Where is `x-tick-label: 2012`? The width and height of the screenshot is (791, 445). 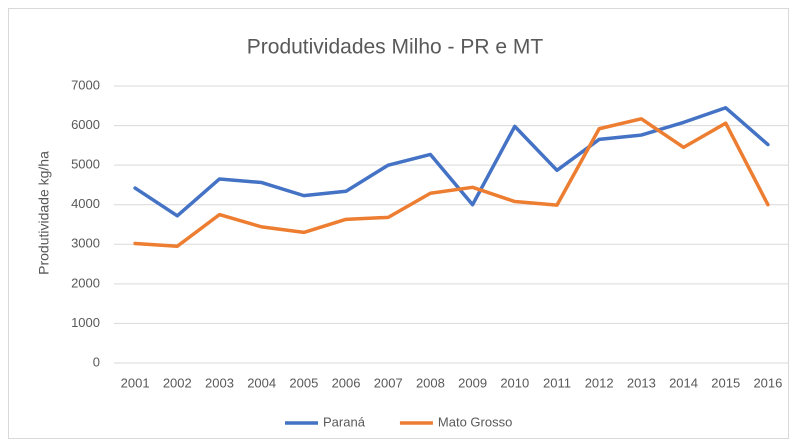
x-tick-label: 2012 is located at coordinates (599, 382).